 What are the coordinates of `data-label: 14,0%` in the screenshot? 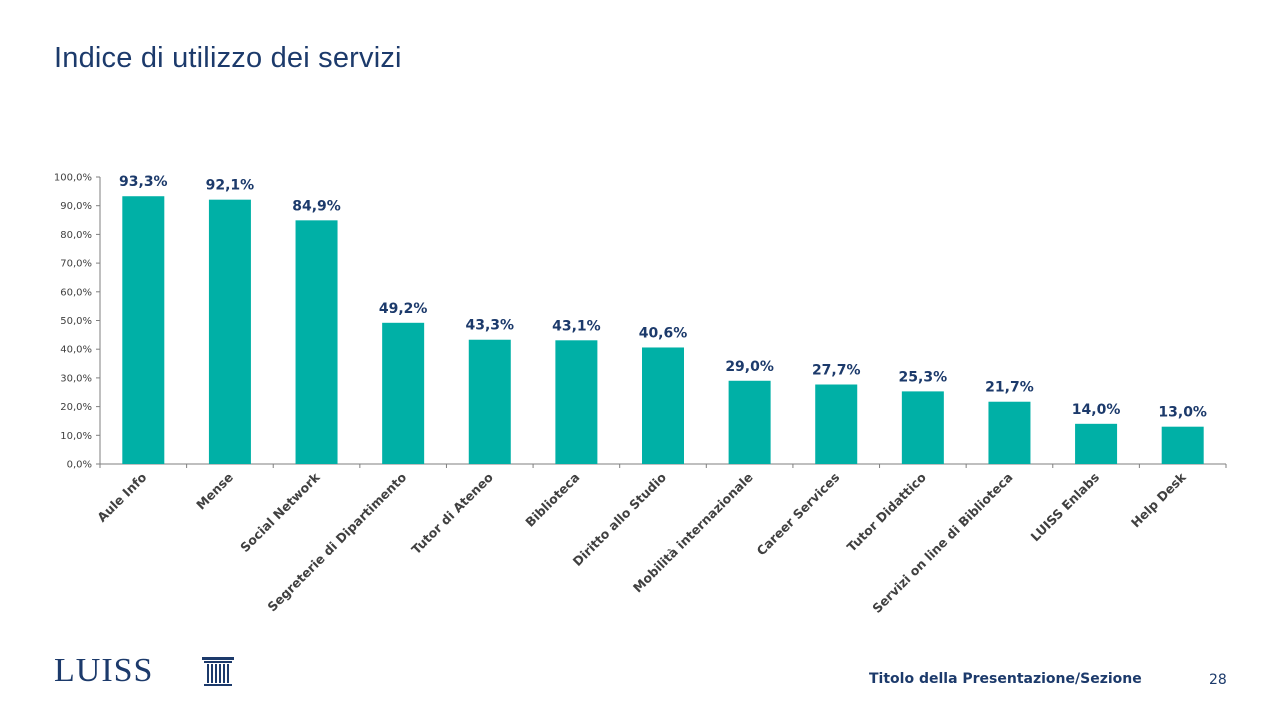 It's located at (1096, 410).